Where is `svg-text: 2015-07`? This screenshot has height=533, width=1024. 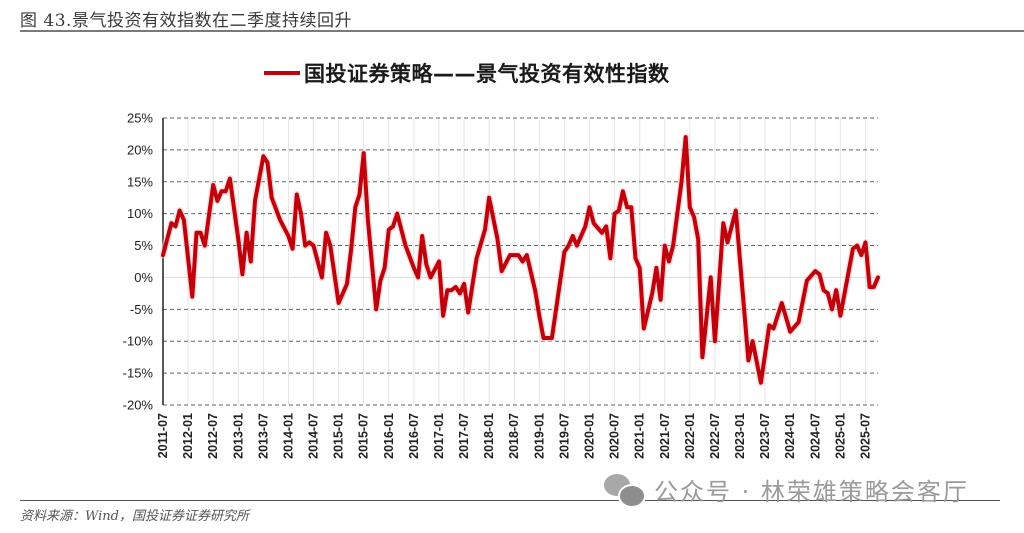 svg-text: 2015-07 is located at coordinates (364, 436).